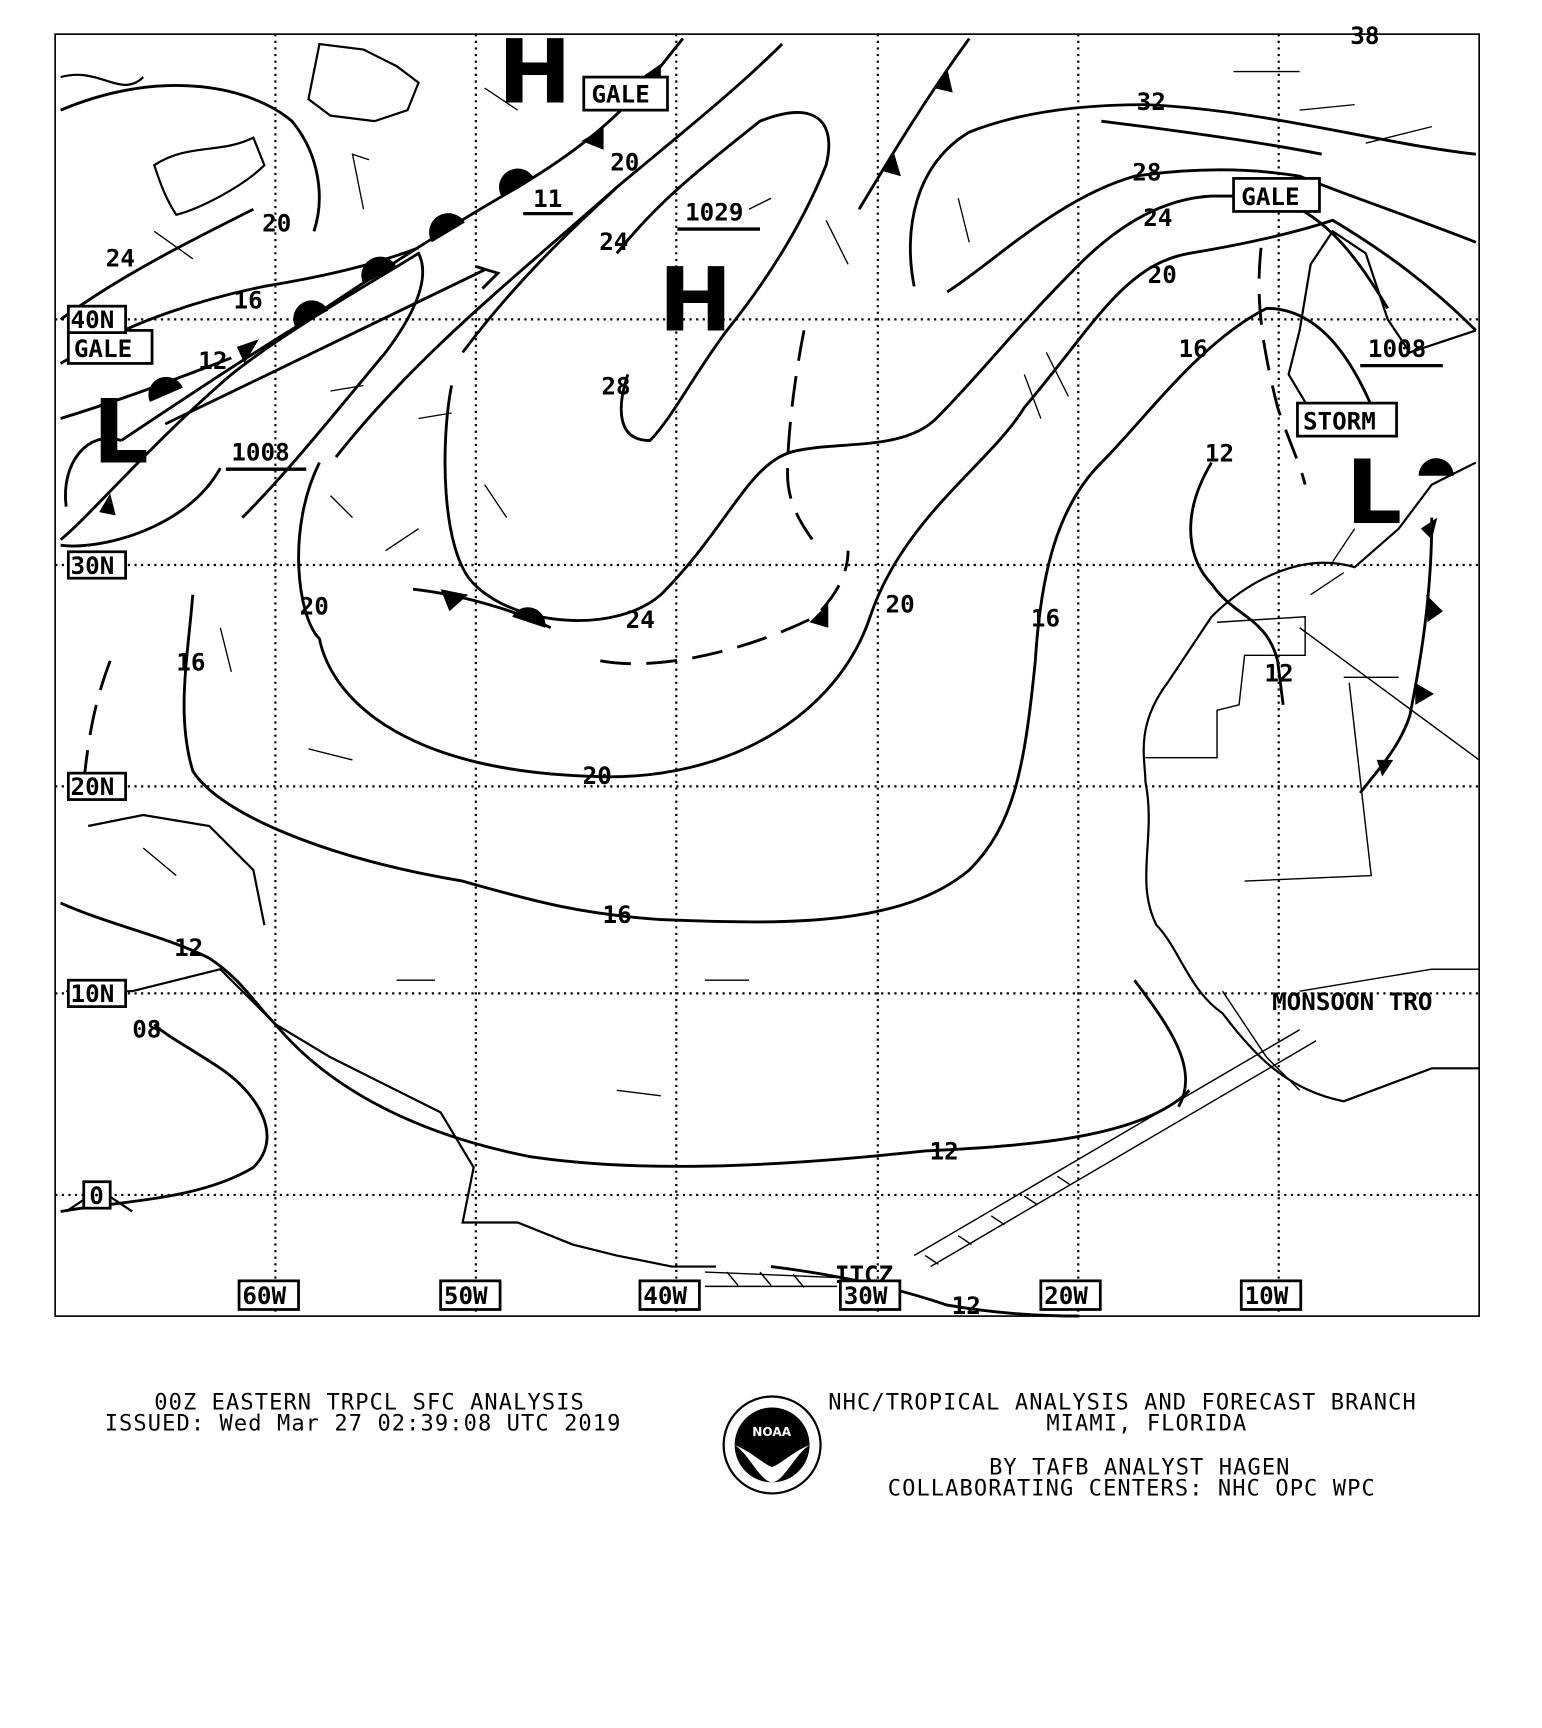 The width and height of the screenshot is (1542, 1728). I want to click on lat-label: 30N, so click(93, 566).